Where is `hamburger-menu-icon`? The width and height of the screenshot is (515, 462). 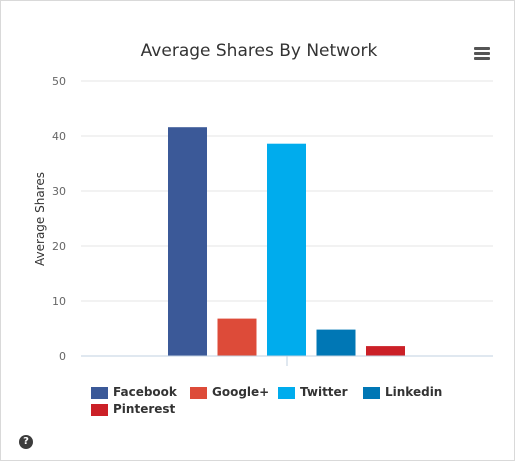
hamburger-menu-icon is located at coordinates (482, 54).